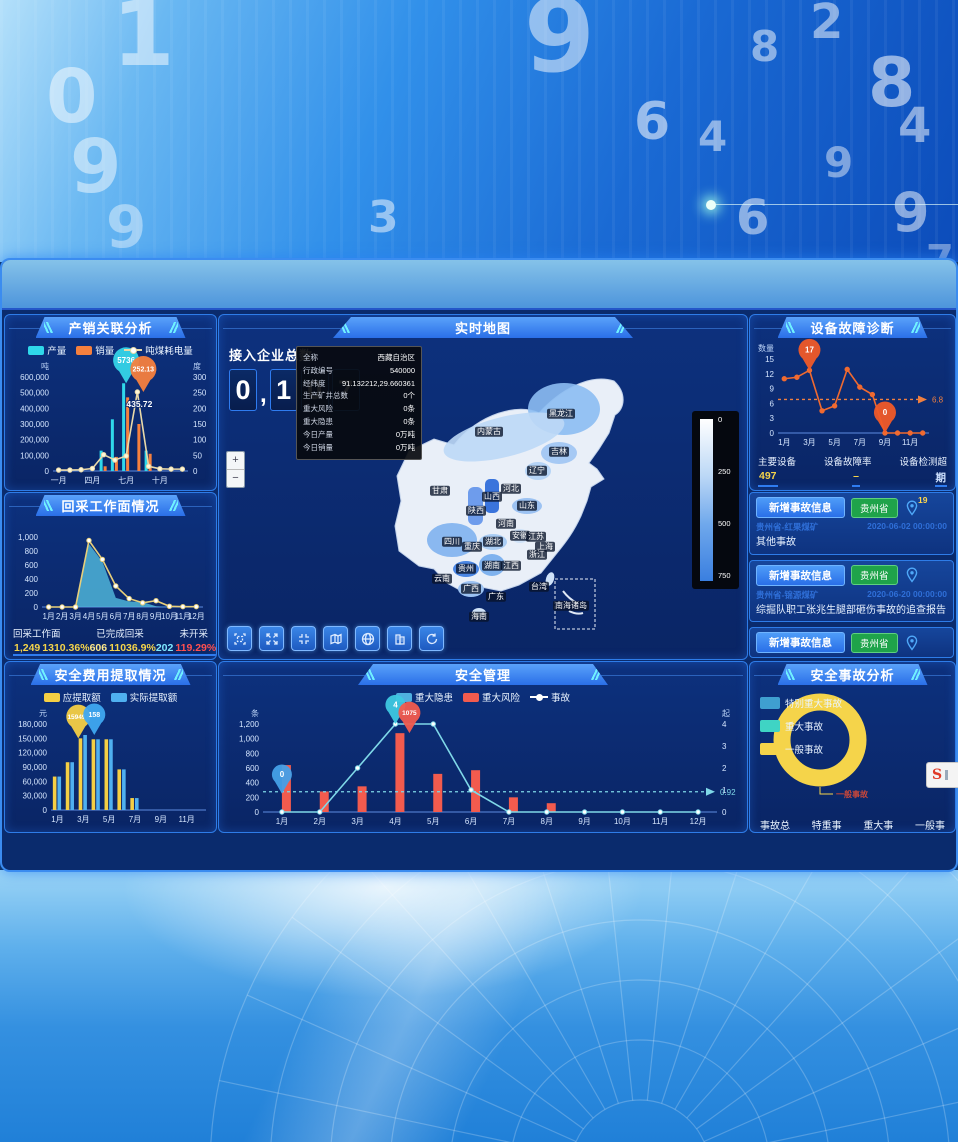 This screenshot has height=1142, width=958. Describe the element at coordinates (559, 452) in the screenshot. I see `province-label: 吉林` at that location.